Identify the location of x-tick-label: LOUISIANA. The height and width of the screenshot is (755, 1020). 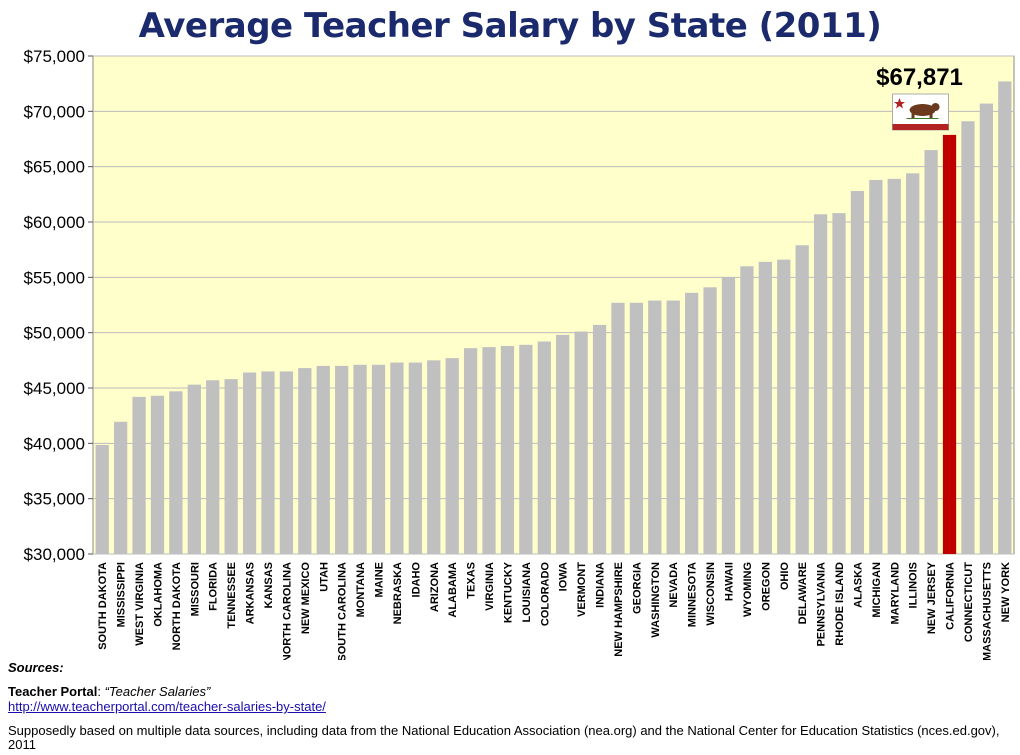
(527, 592).